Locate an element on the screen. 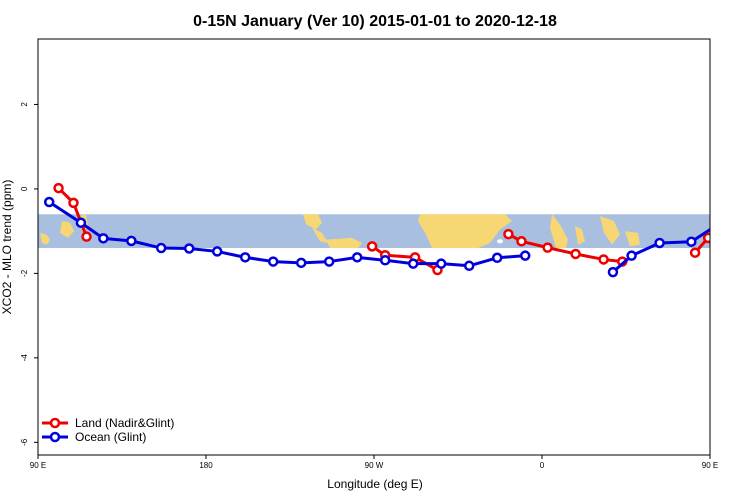  y-tick-label: -2 is located at coordinates (24, 273).